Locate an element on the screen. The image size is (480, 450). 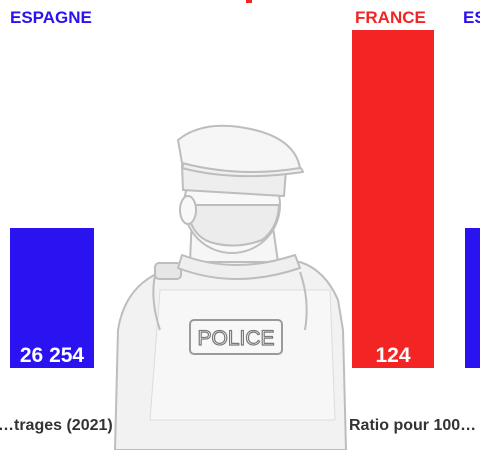
value-label-france: 124 is located at coordinates (392, 355).